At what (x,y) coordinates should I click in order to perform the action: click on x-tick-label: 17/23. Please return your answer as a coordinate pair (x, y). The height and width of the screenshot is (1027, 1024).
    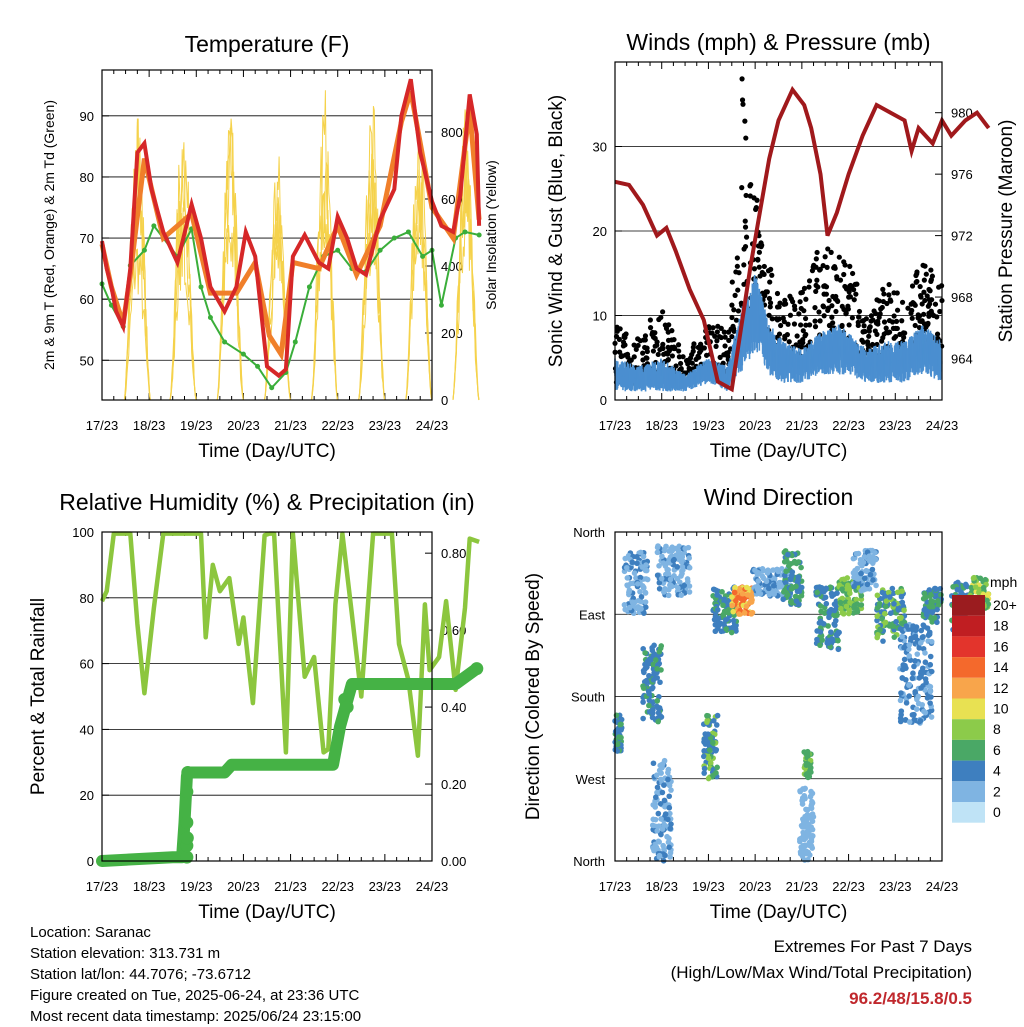
    Looking at the image, I should click on (615, 425).